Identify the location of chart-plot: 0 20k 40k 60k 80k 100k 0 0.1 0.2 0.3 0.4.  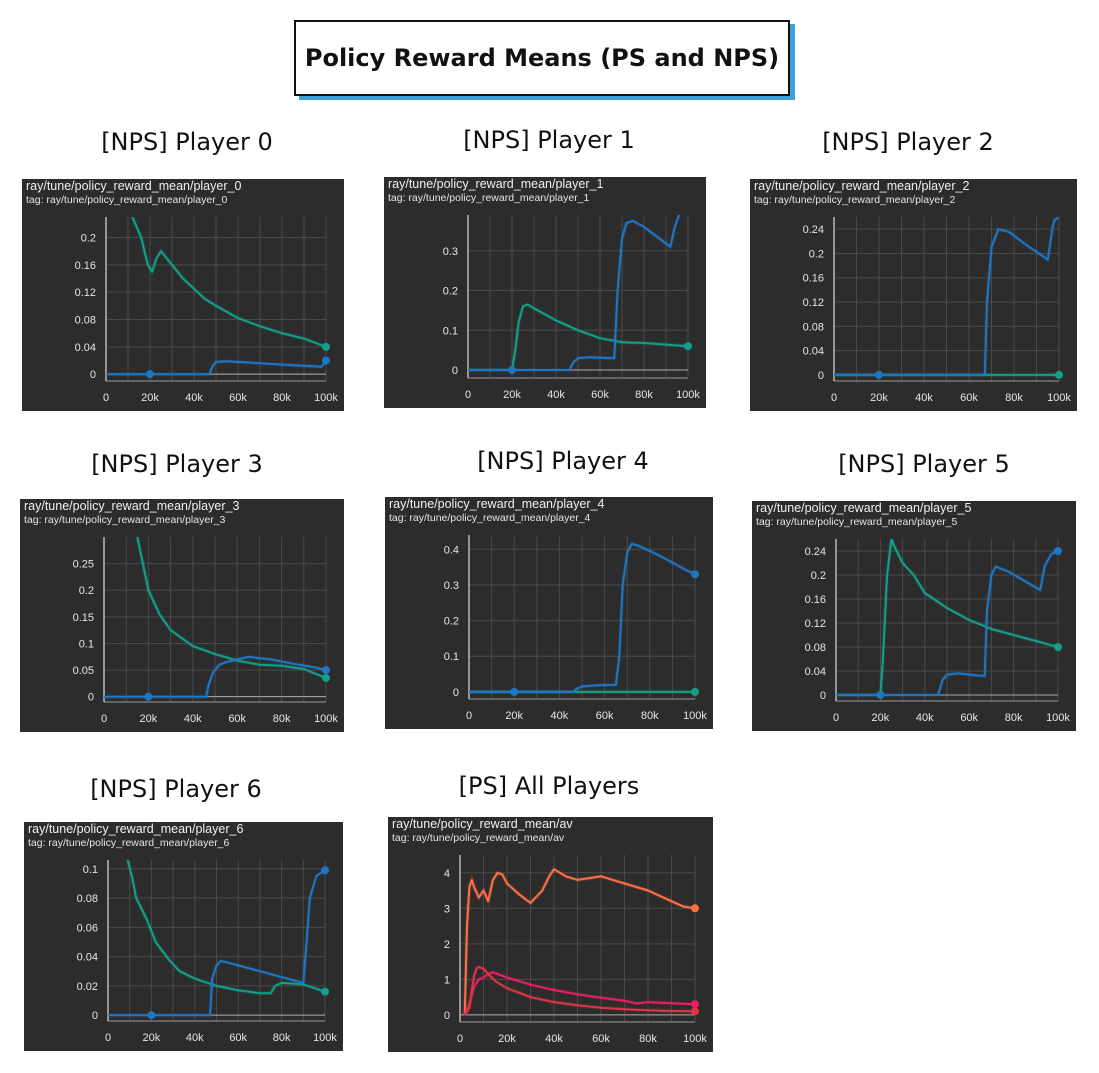
(575, 628).